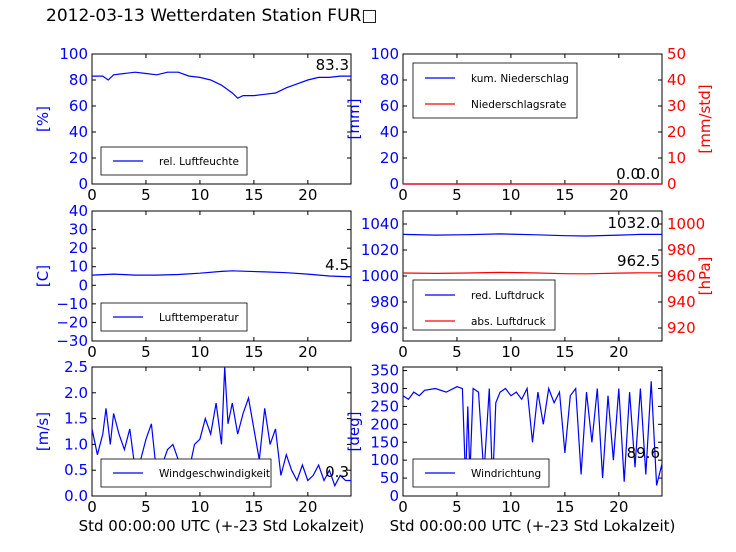  I want to click on temperature-ytick-label: 20, so click(78, 248).